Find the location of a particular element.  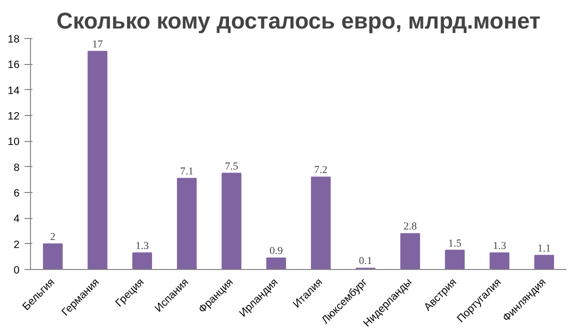

y-tick-label: 12 is located at coordinates (14, 116).